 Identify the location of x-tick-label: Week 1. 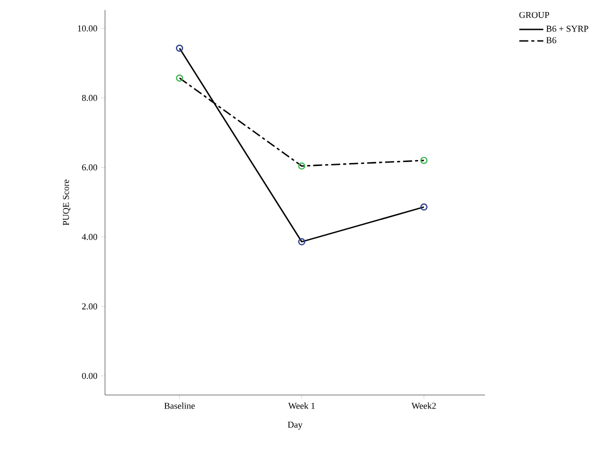
(301, 405).